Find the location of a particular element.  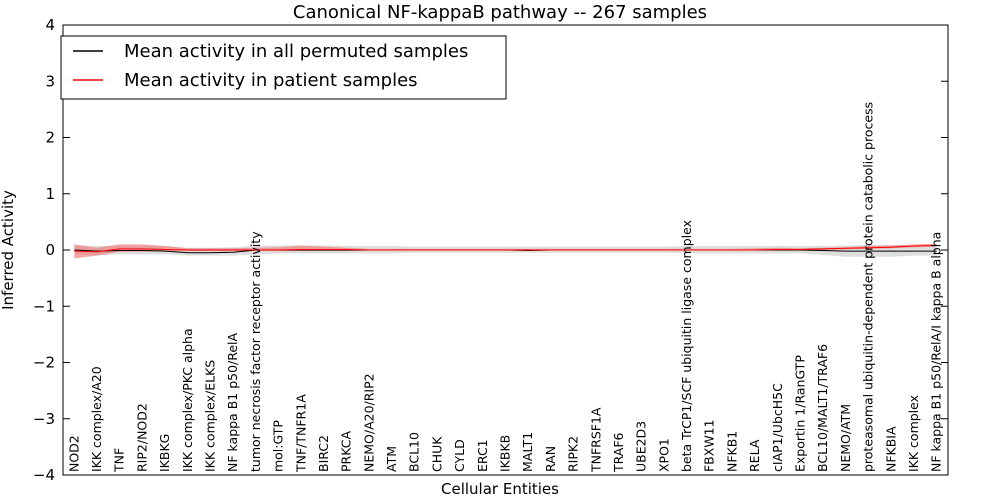

confidence-bands is located at coordinates (505, 251).